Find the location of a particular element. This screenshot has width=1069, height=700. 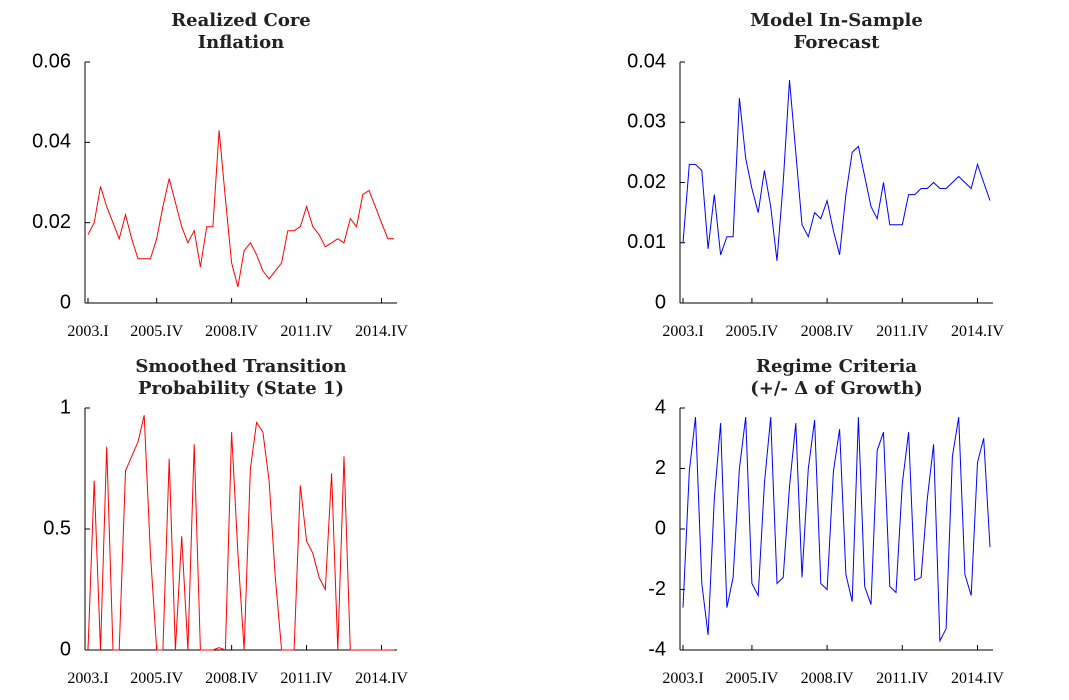

chart-title: Realized Core is located at coordinates (241, 20).